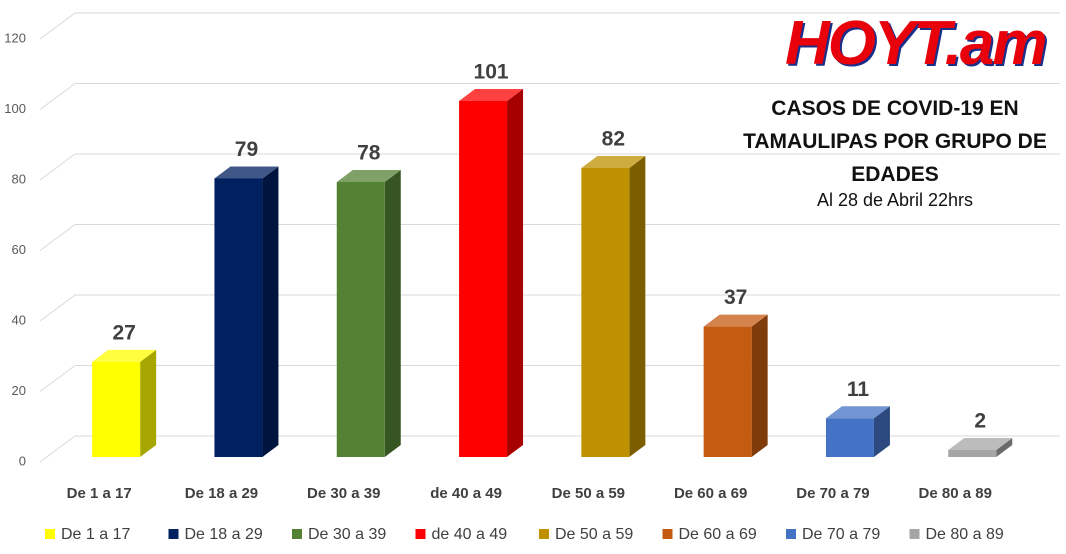 This screenshot has width=1066, height=554. Describe the element at coordinates (491, 72) in the screenshot. I see `value-label: 101` at that location.